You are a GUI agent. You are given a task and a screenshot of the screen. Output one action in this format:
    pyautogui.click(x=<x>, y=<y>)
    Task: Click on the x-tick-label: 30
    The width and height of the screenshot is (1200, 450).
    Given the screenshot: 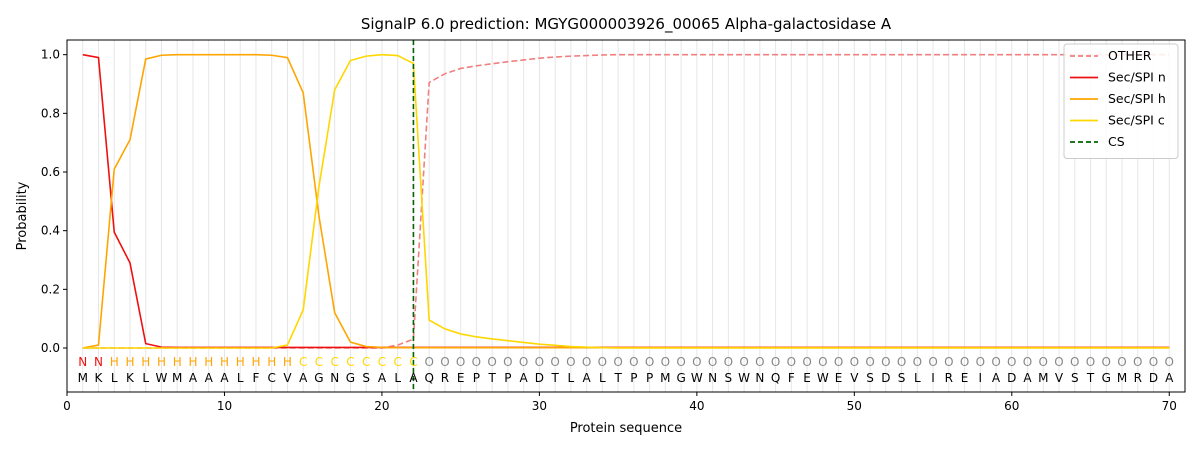 What is the action you would take?
    pyautogui.click(x=539, y=406)
    